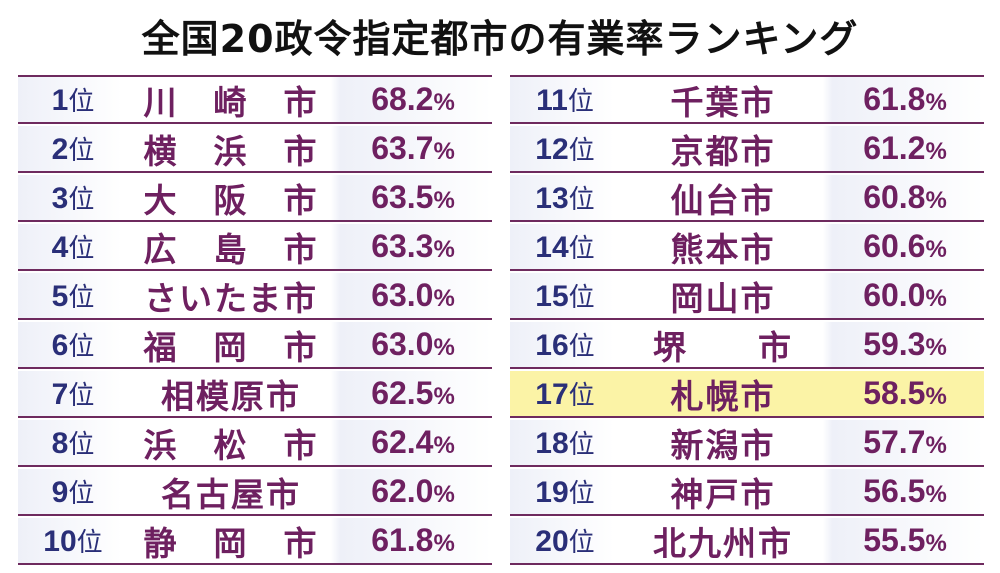  What do you see at coordinates (255, 541) in the screenshot?
I see `ranking-row: 10位静 岡 市 61.8%` at bounding box center [255, 541].